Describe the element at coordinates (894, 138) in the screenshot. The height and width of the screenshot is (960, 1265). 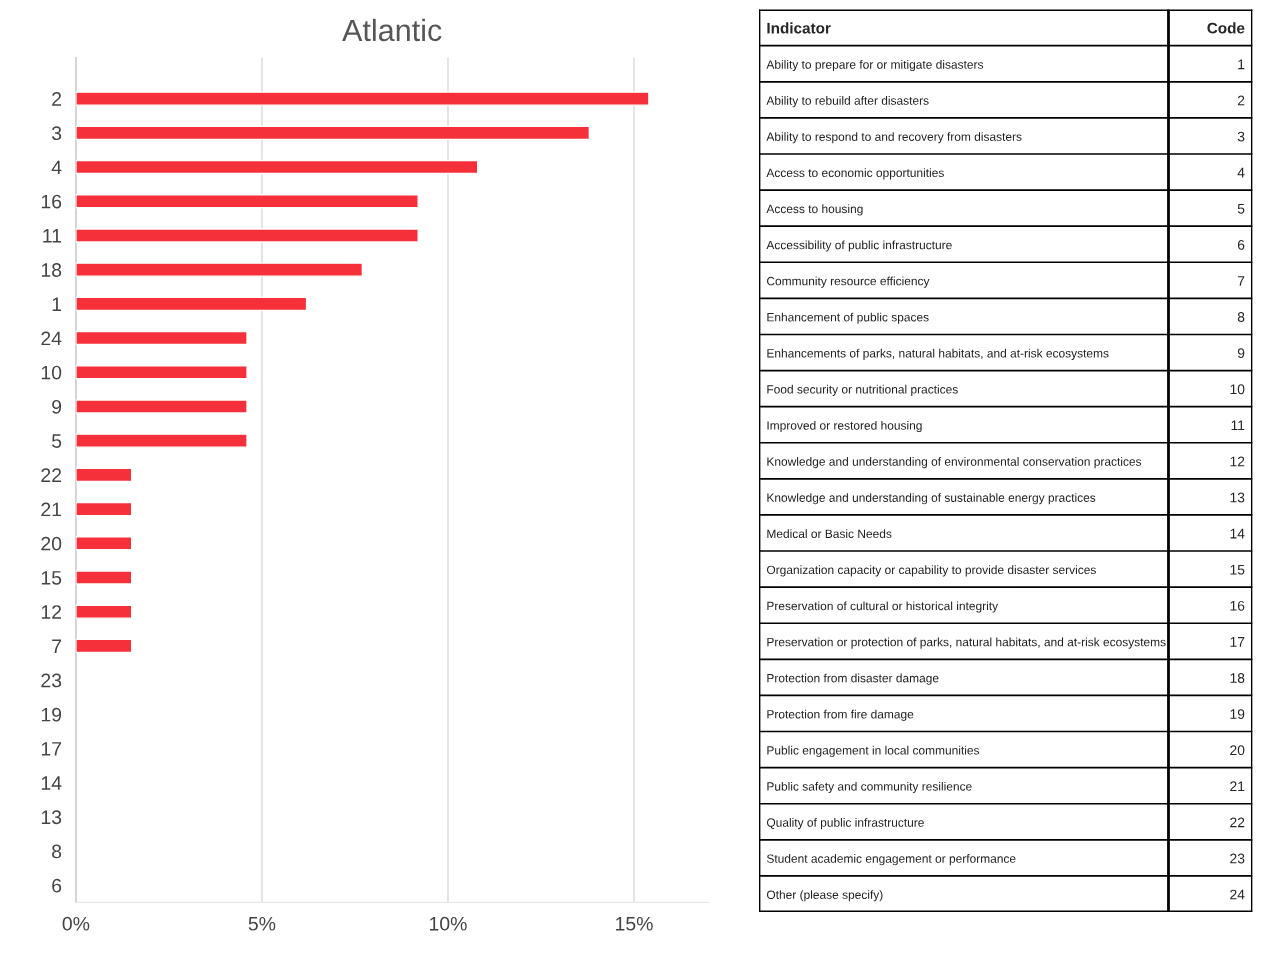
I see `category-label: Ability to respond to and recovery from disasters` at that location.